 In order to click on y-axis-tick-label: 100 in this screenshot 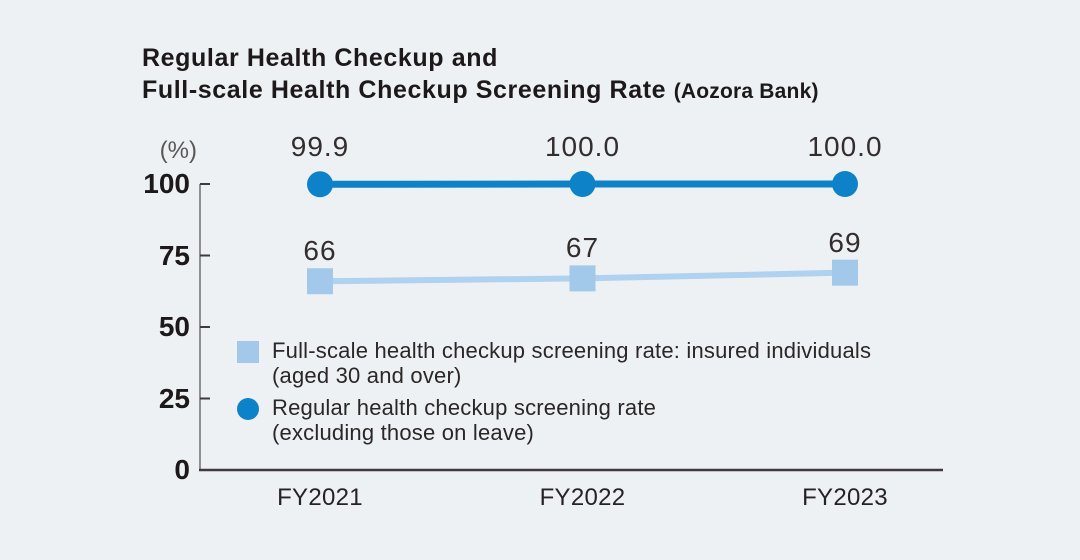, I will do `click(166, 183)`.